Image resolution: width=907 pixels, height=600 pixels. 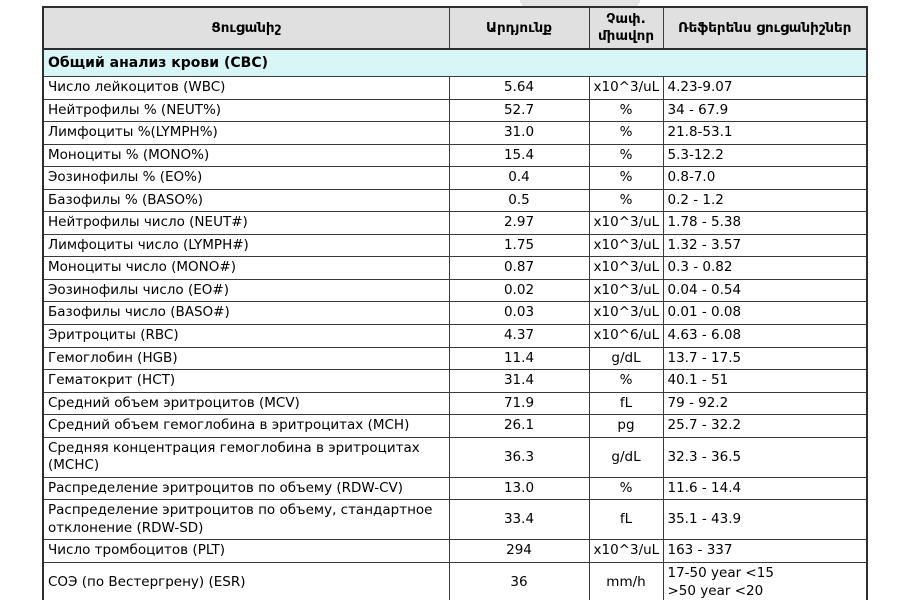 I want to click on test-result: 36.3, so click(x=519, y=457).